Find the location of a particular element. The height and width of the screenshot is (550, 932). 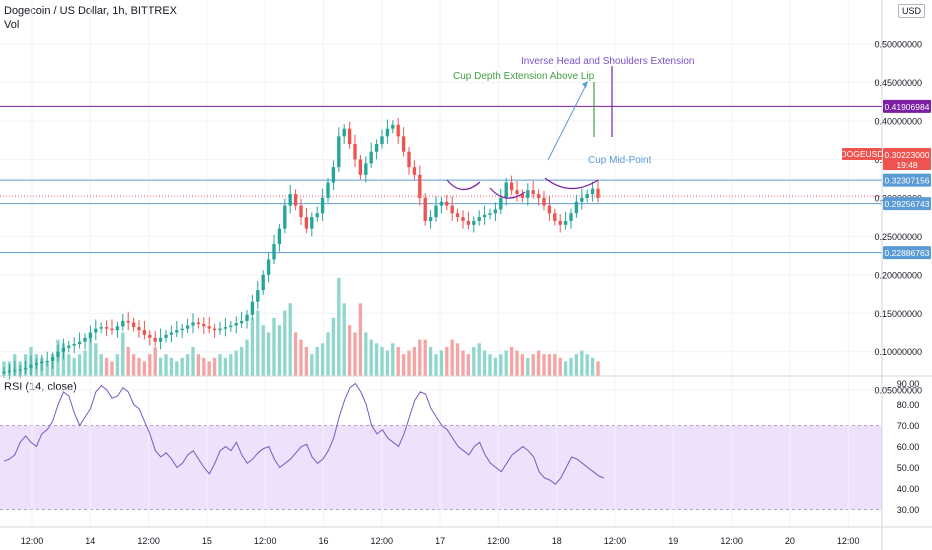

left-shoulder-arc is located at coordinates (463, 185).